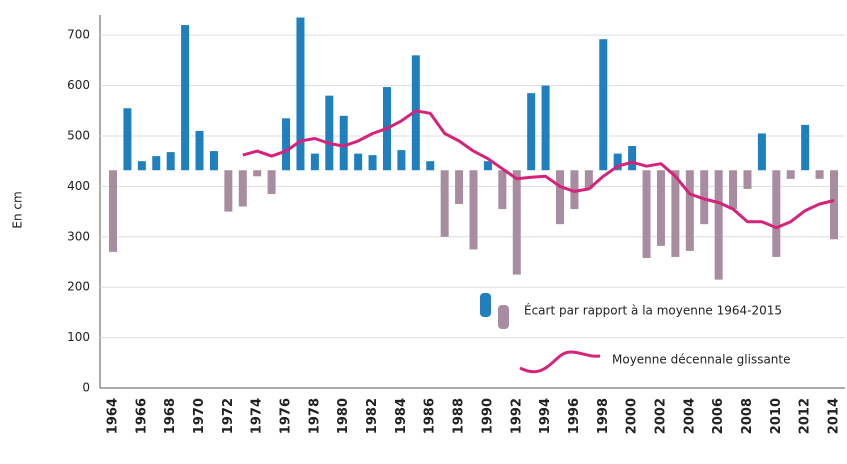 The image size is (847, 464). What do you see at coordinates (78, 135) in the screenshot?
I see `y-tick-label: 500` at bounding box center [78, 135].